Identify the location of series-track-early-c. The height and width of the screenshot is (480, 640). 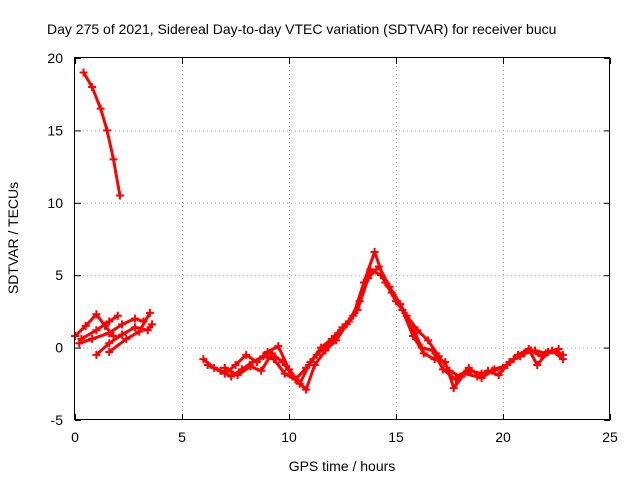
(99, 327).